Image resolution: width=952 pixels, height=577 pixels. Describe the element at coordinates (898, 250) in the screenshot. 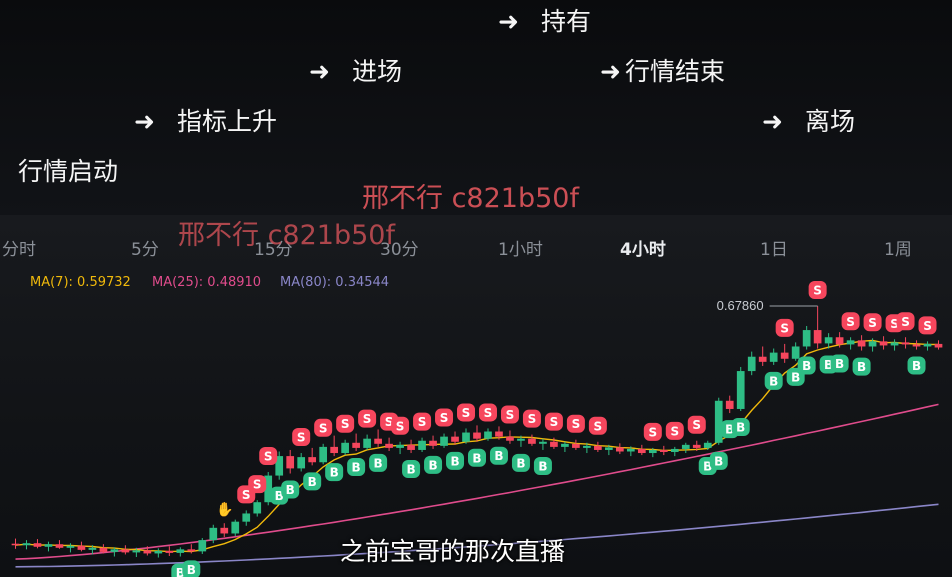

I see `tab-timeframe: 1周` at that location.